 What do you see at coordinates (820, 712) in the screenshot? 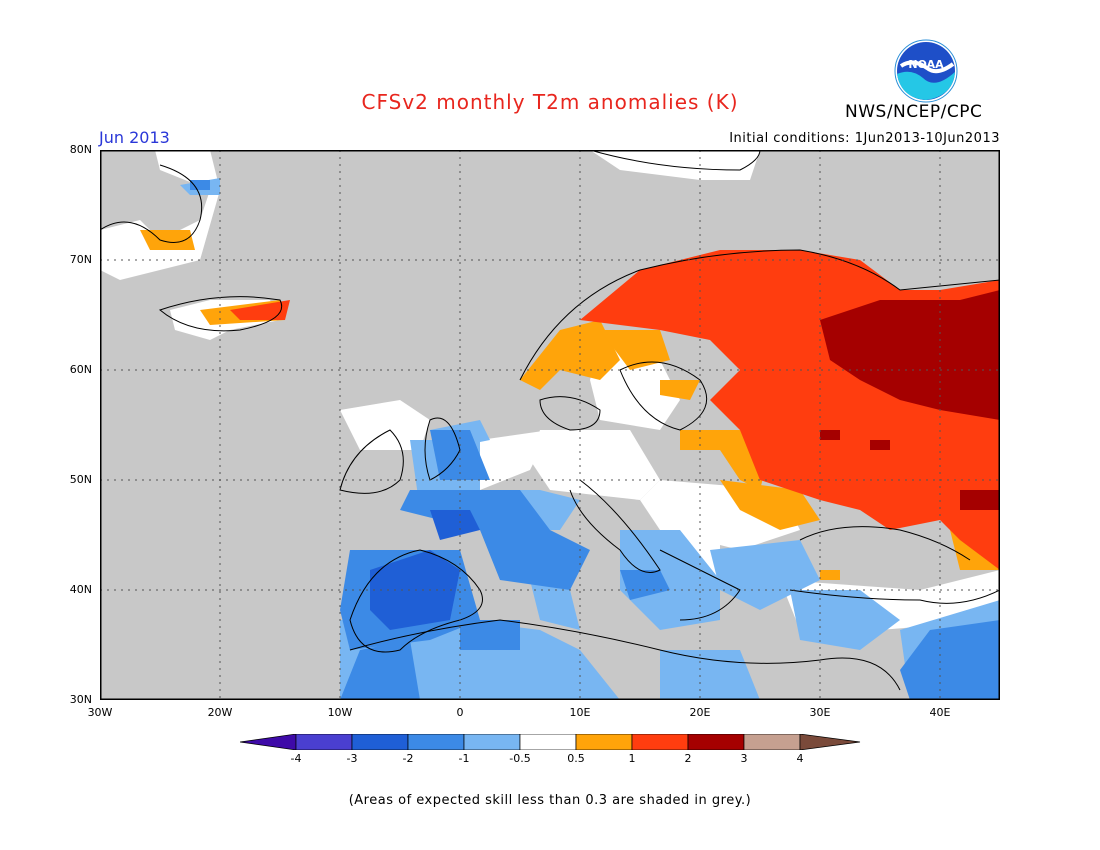
I see `lon-label-30e: 30E` at bounding box center [820, 712].